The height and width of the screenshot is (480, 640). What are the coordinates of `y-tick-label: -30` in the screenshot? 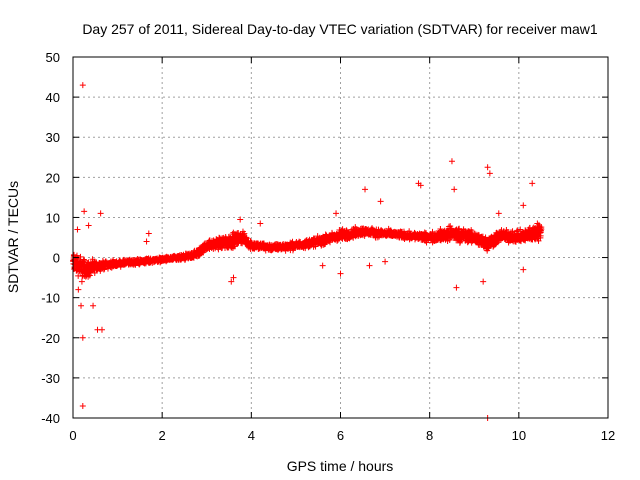 It's located at (50, 378).